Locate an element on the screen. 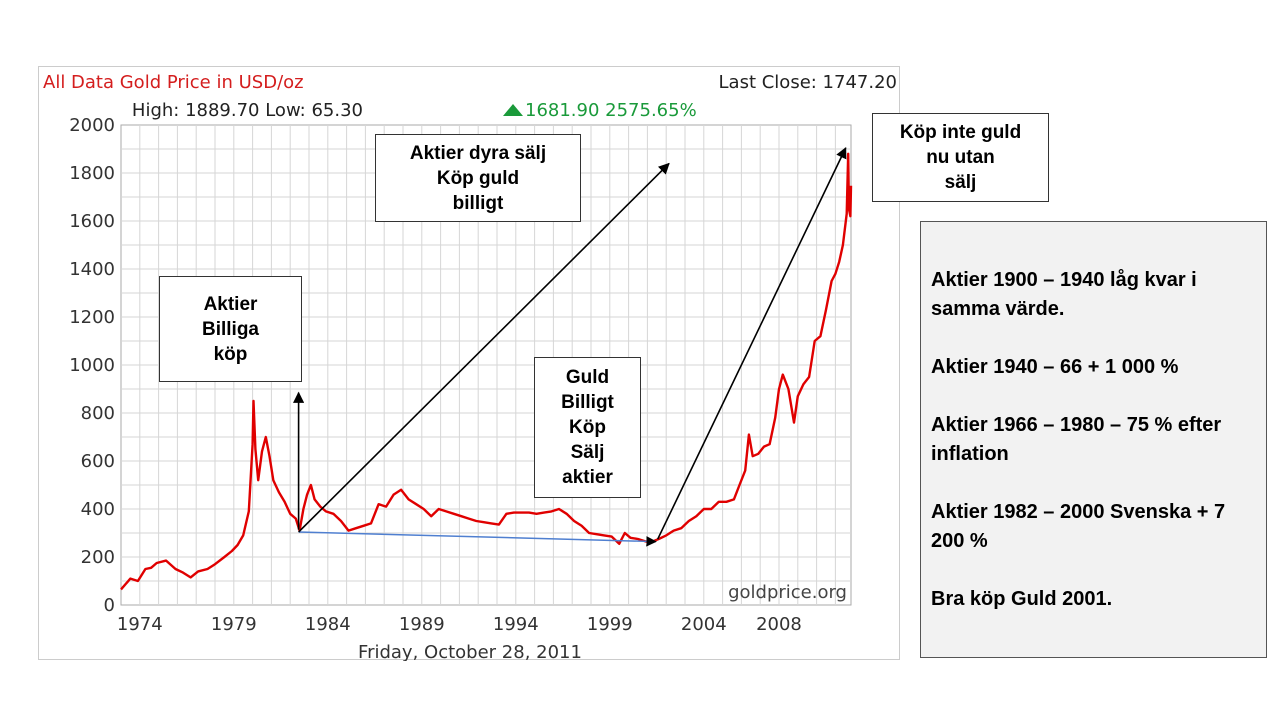  up-triangle-icon is located at coordinates (513, 110).